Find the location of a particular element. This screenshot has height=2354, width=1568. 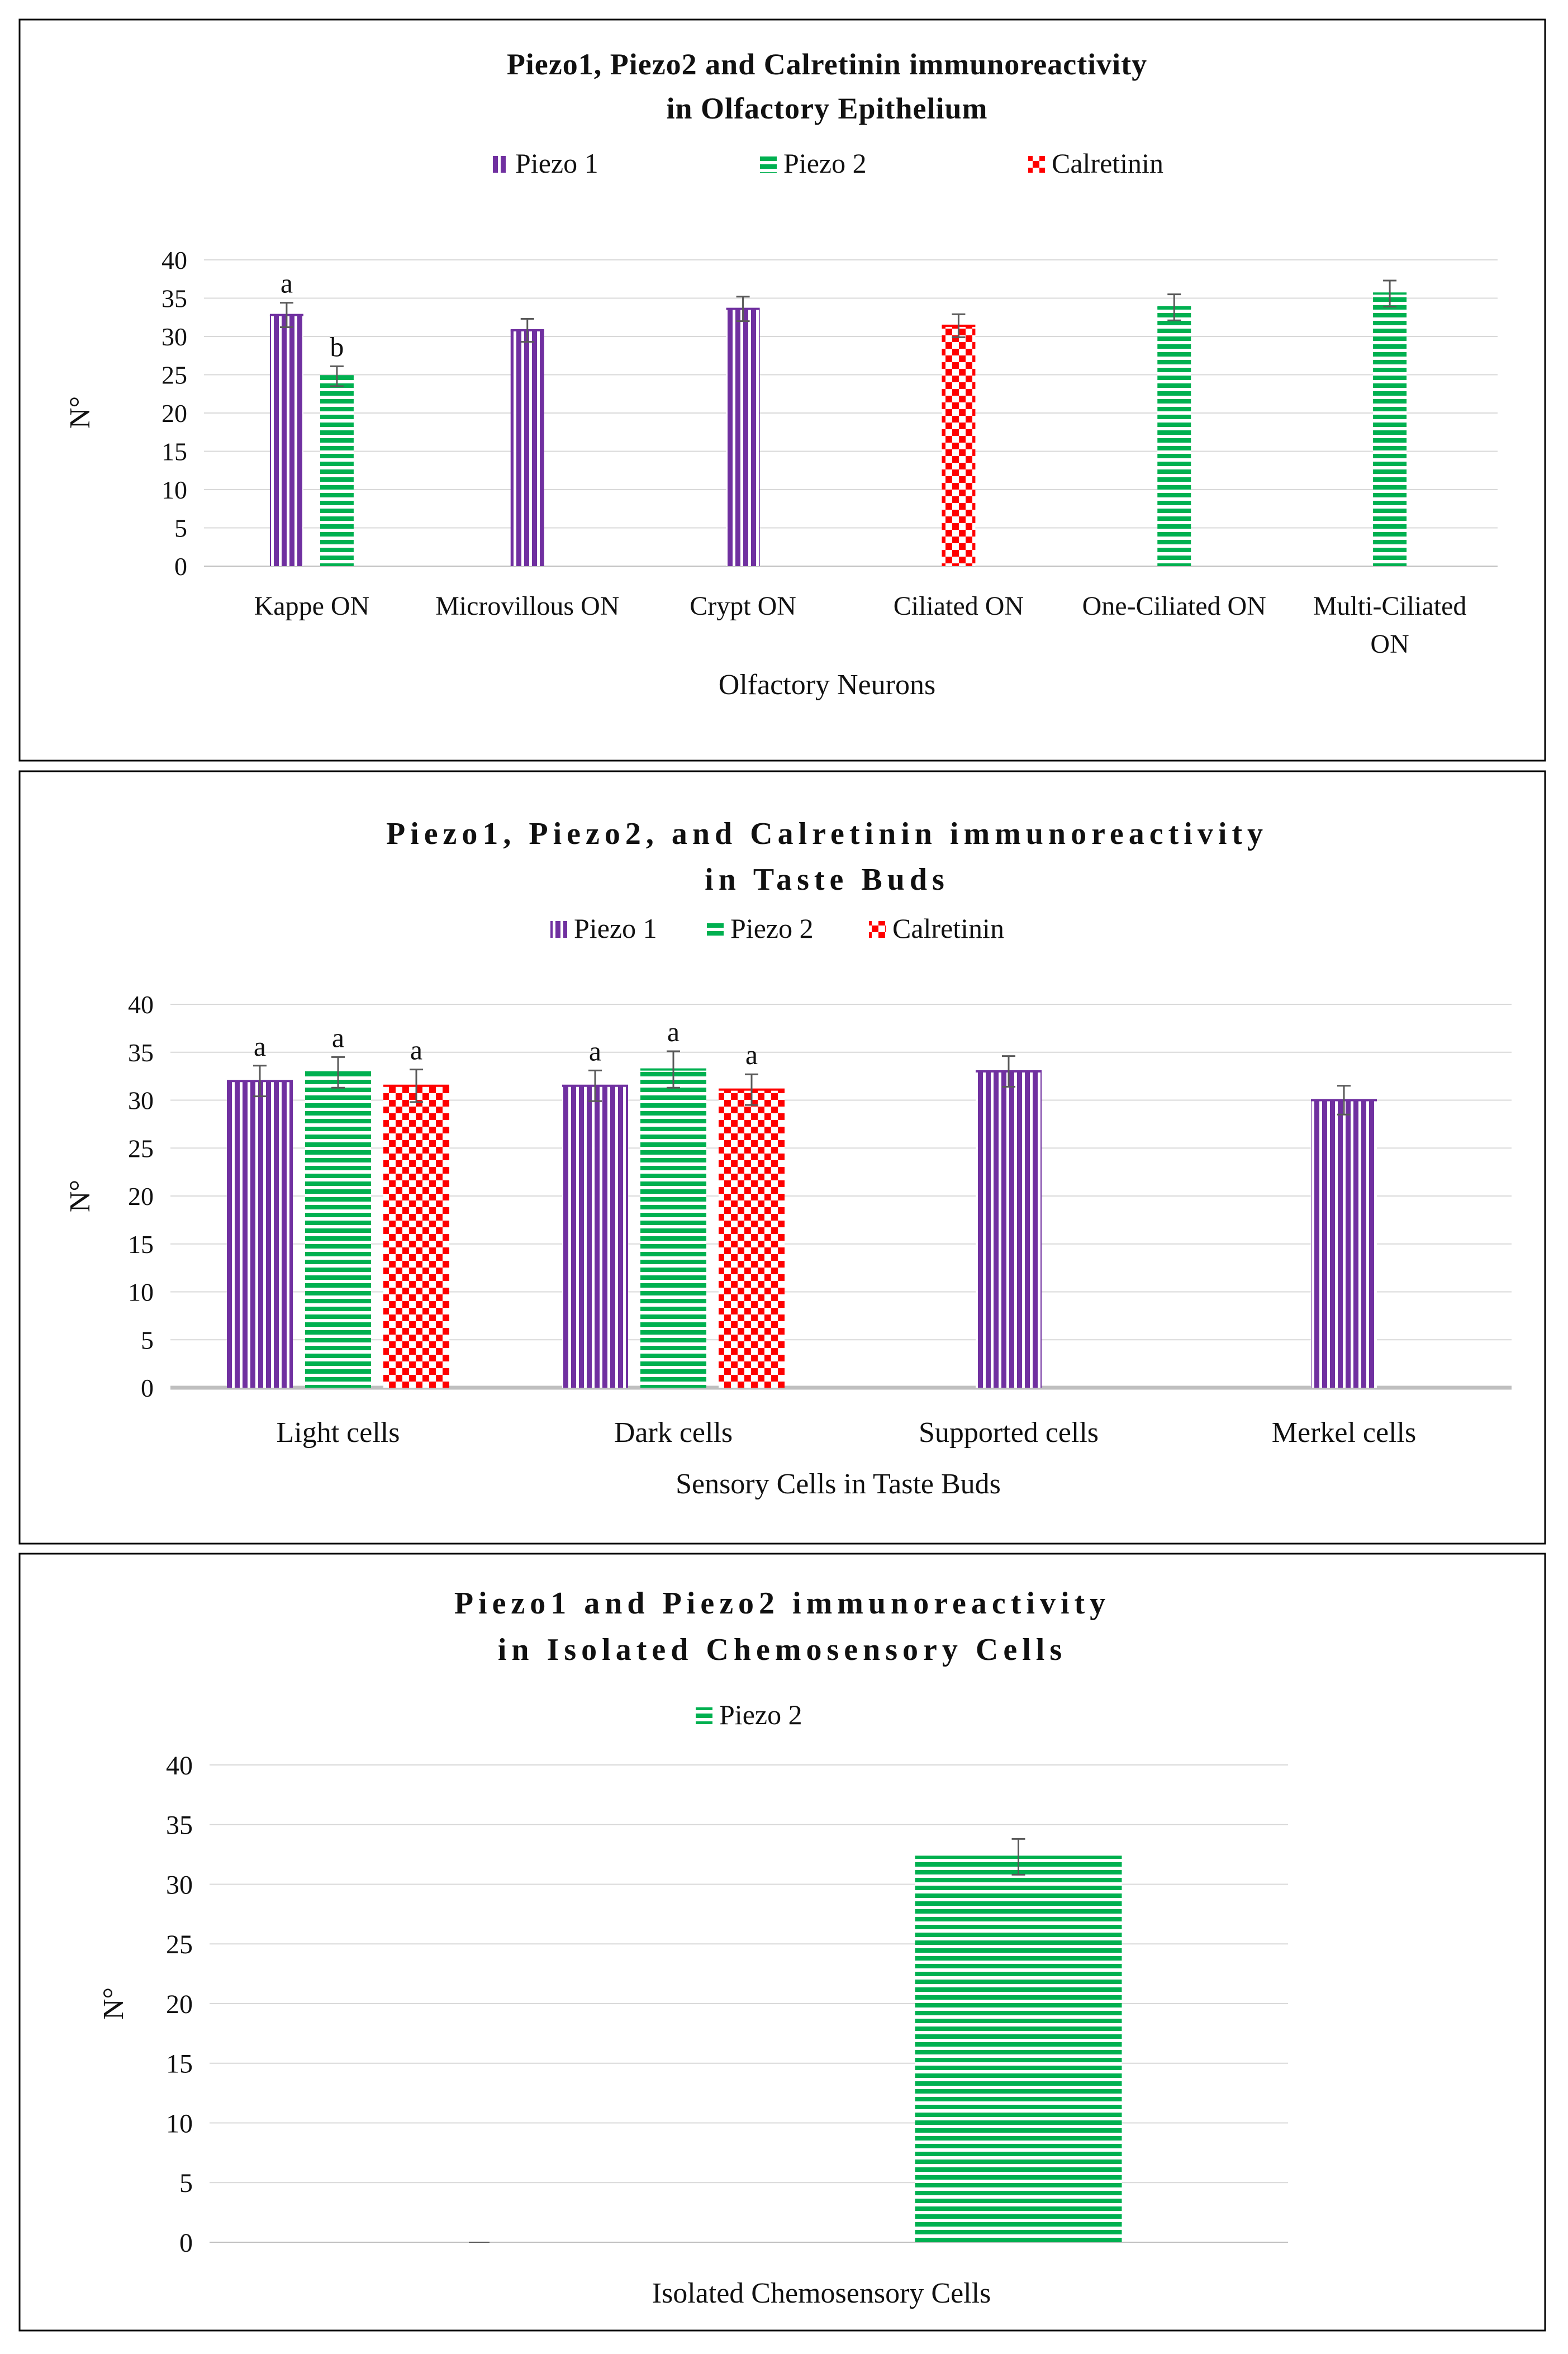

x-tick-label: Light cells is located at coordinates (338, 1433).